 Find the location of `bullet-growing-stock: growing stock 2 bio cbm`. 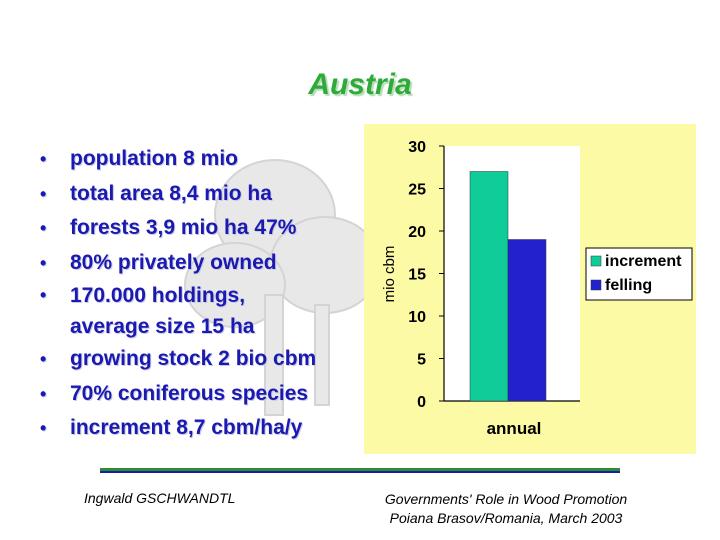

bullet-growing-stock: growing stock 2 bio cbm is located at coordinates (178, 359).